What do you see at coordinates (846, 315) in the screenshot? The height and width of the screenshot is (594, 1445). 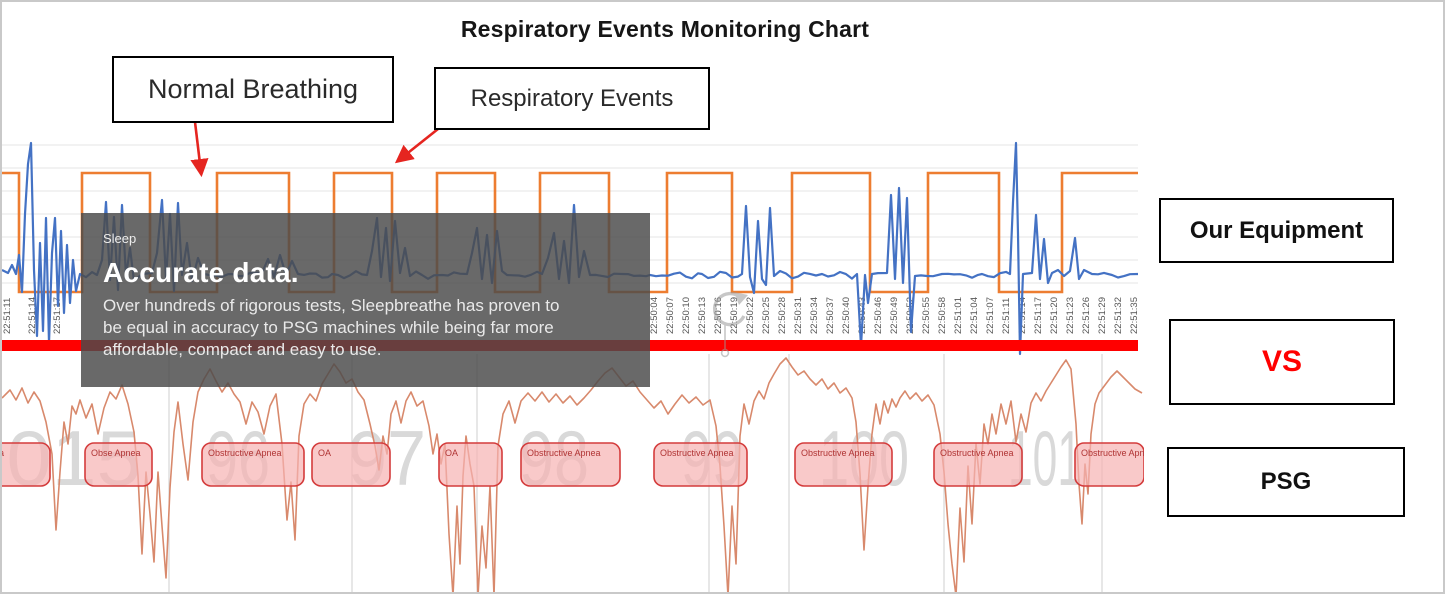 I see `x-tick-label: 22:50:40` at bounding box center [846, 315].